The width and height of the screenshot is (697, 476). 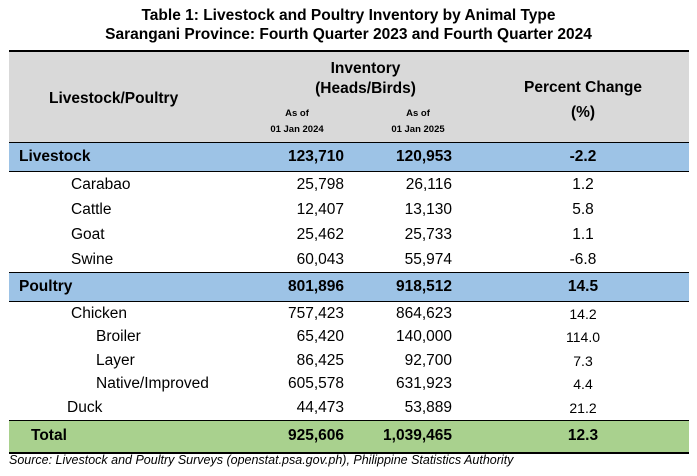 What do you see at coordinates (115, 360) in the screenshot?
I see `row-label: Layer` at bounding box center [115, 360].